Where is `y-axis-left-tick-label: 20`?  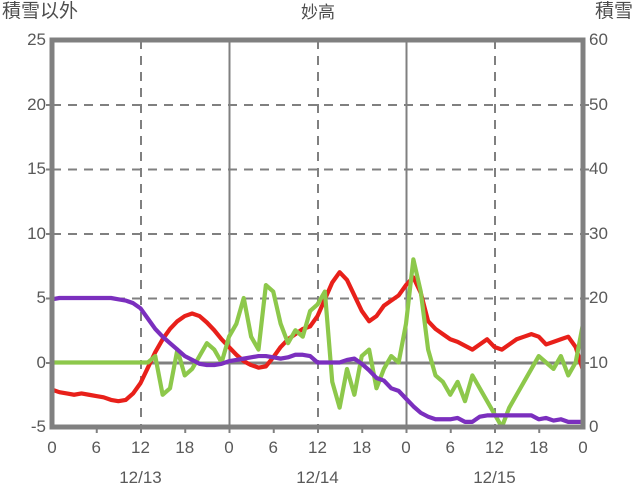 y-axis-left-tick-label: 20 is located at coordinates (36, 104).